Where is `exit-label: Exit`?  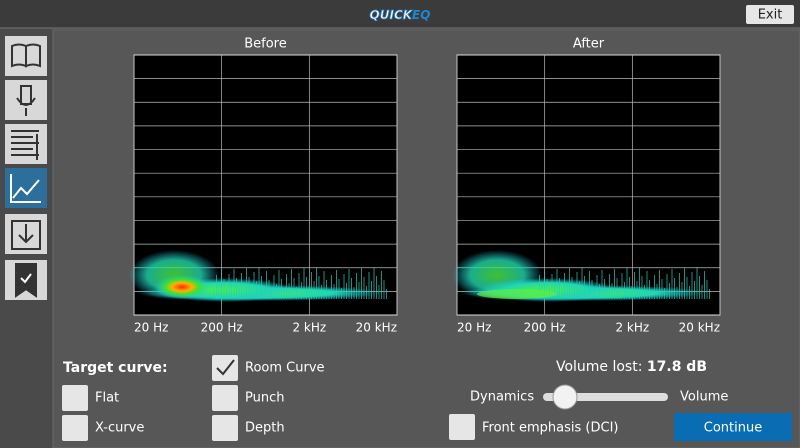 exit-label: Exit is located at coordinates (770, 15).